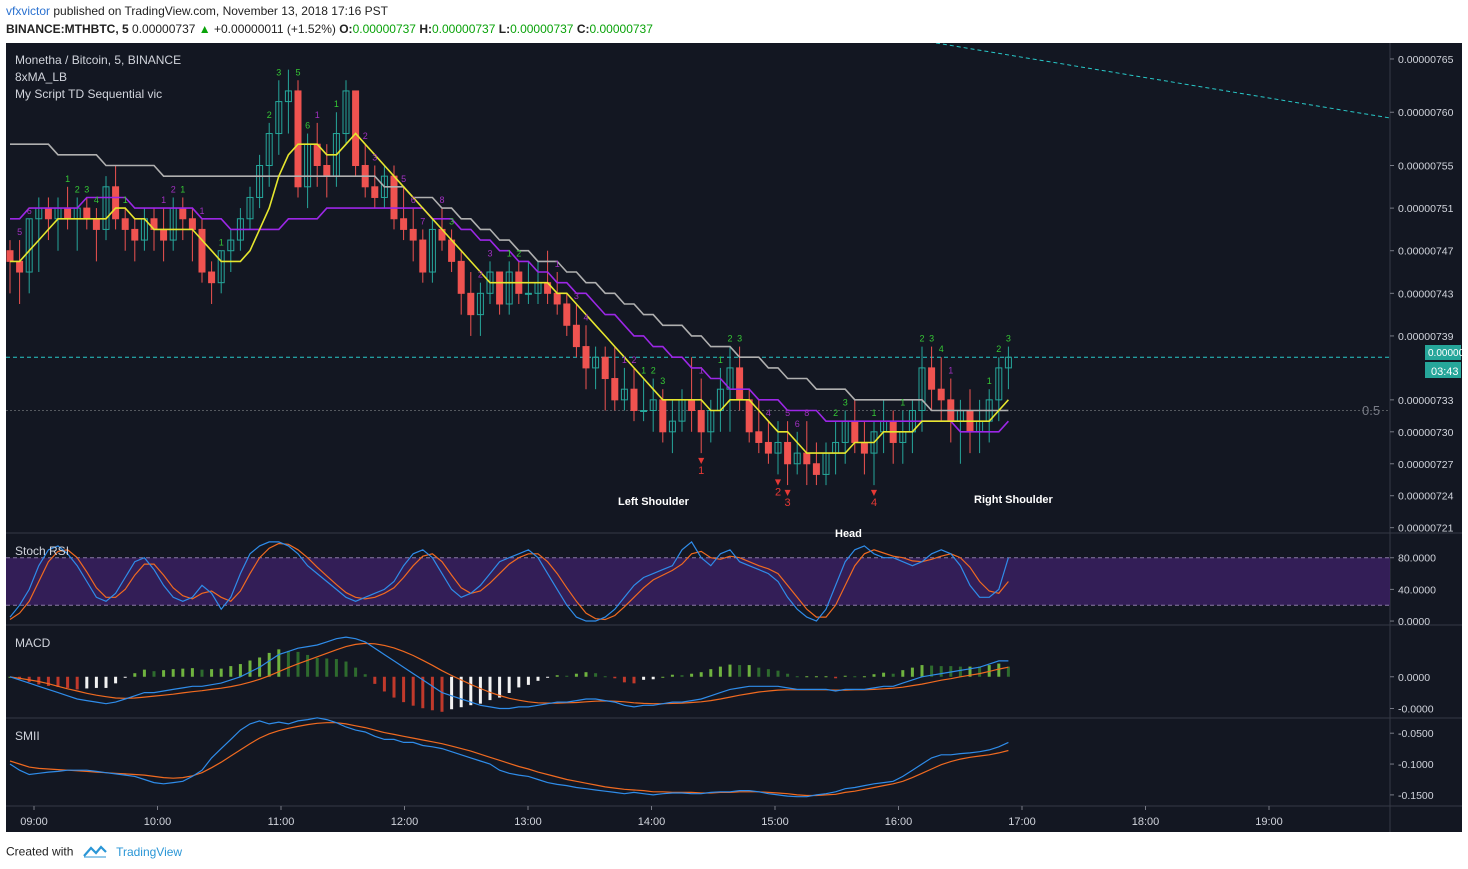 The height and width of the screenshot is (869, 1468). I want to click on close-value: 0.00000737, so click(621, 29).